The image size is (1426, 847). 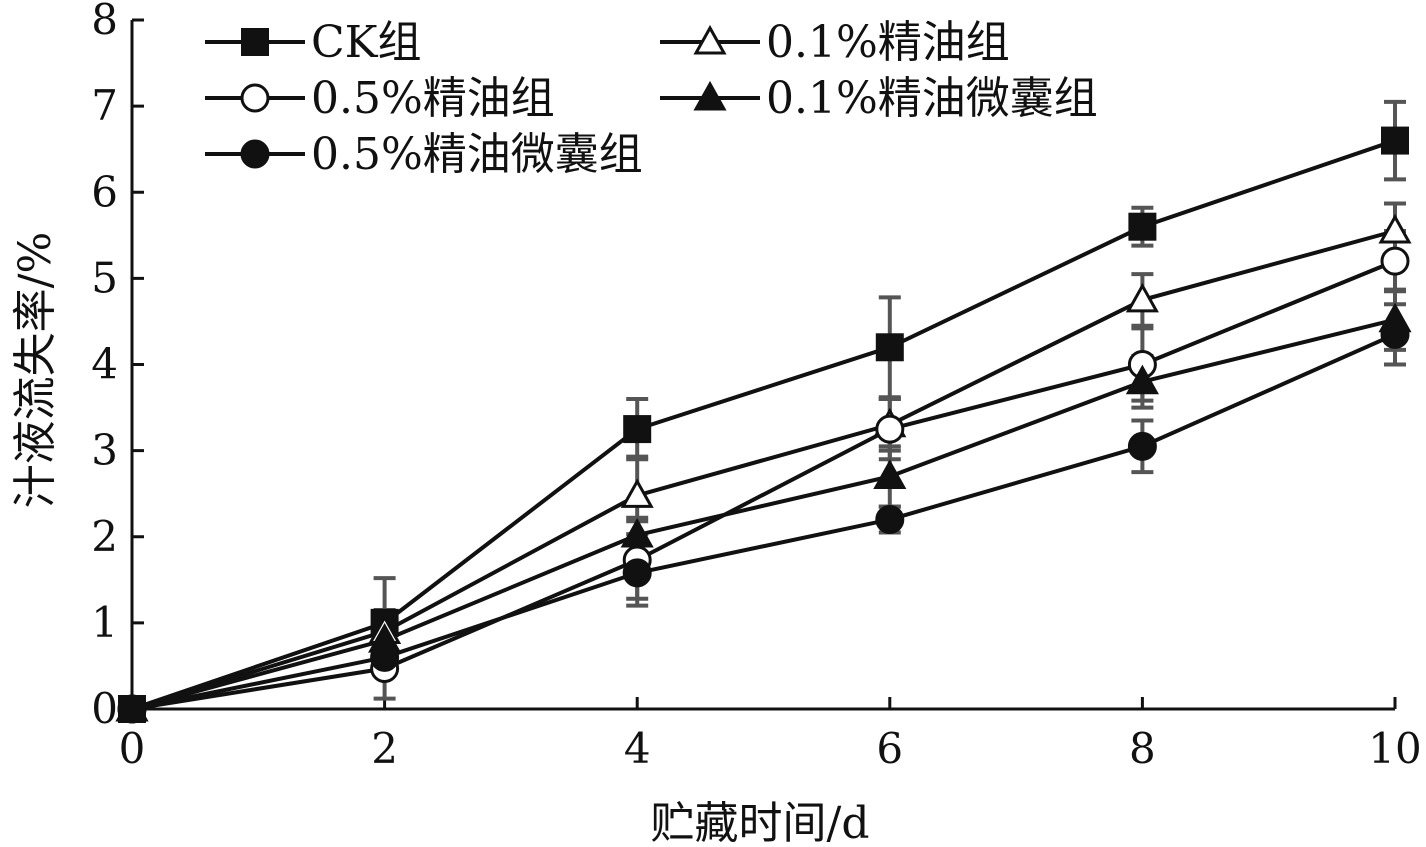 I want to click on x-tick-label: 4, so click(x=637, y=748).